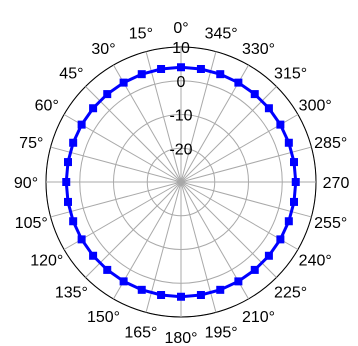  I want to click on angle-tick-label: 195°, so click(221, 333).